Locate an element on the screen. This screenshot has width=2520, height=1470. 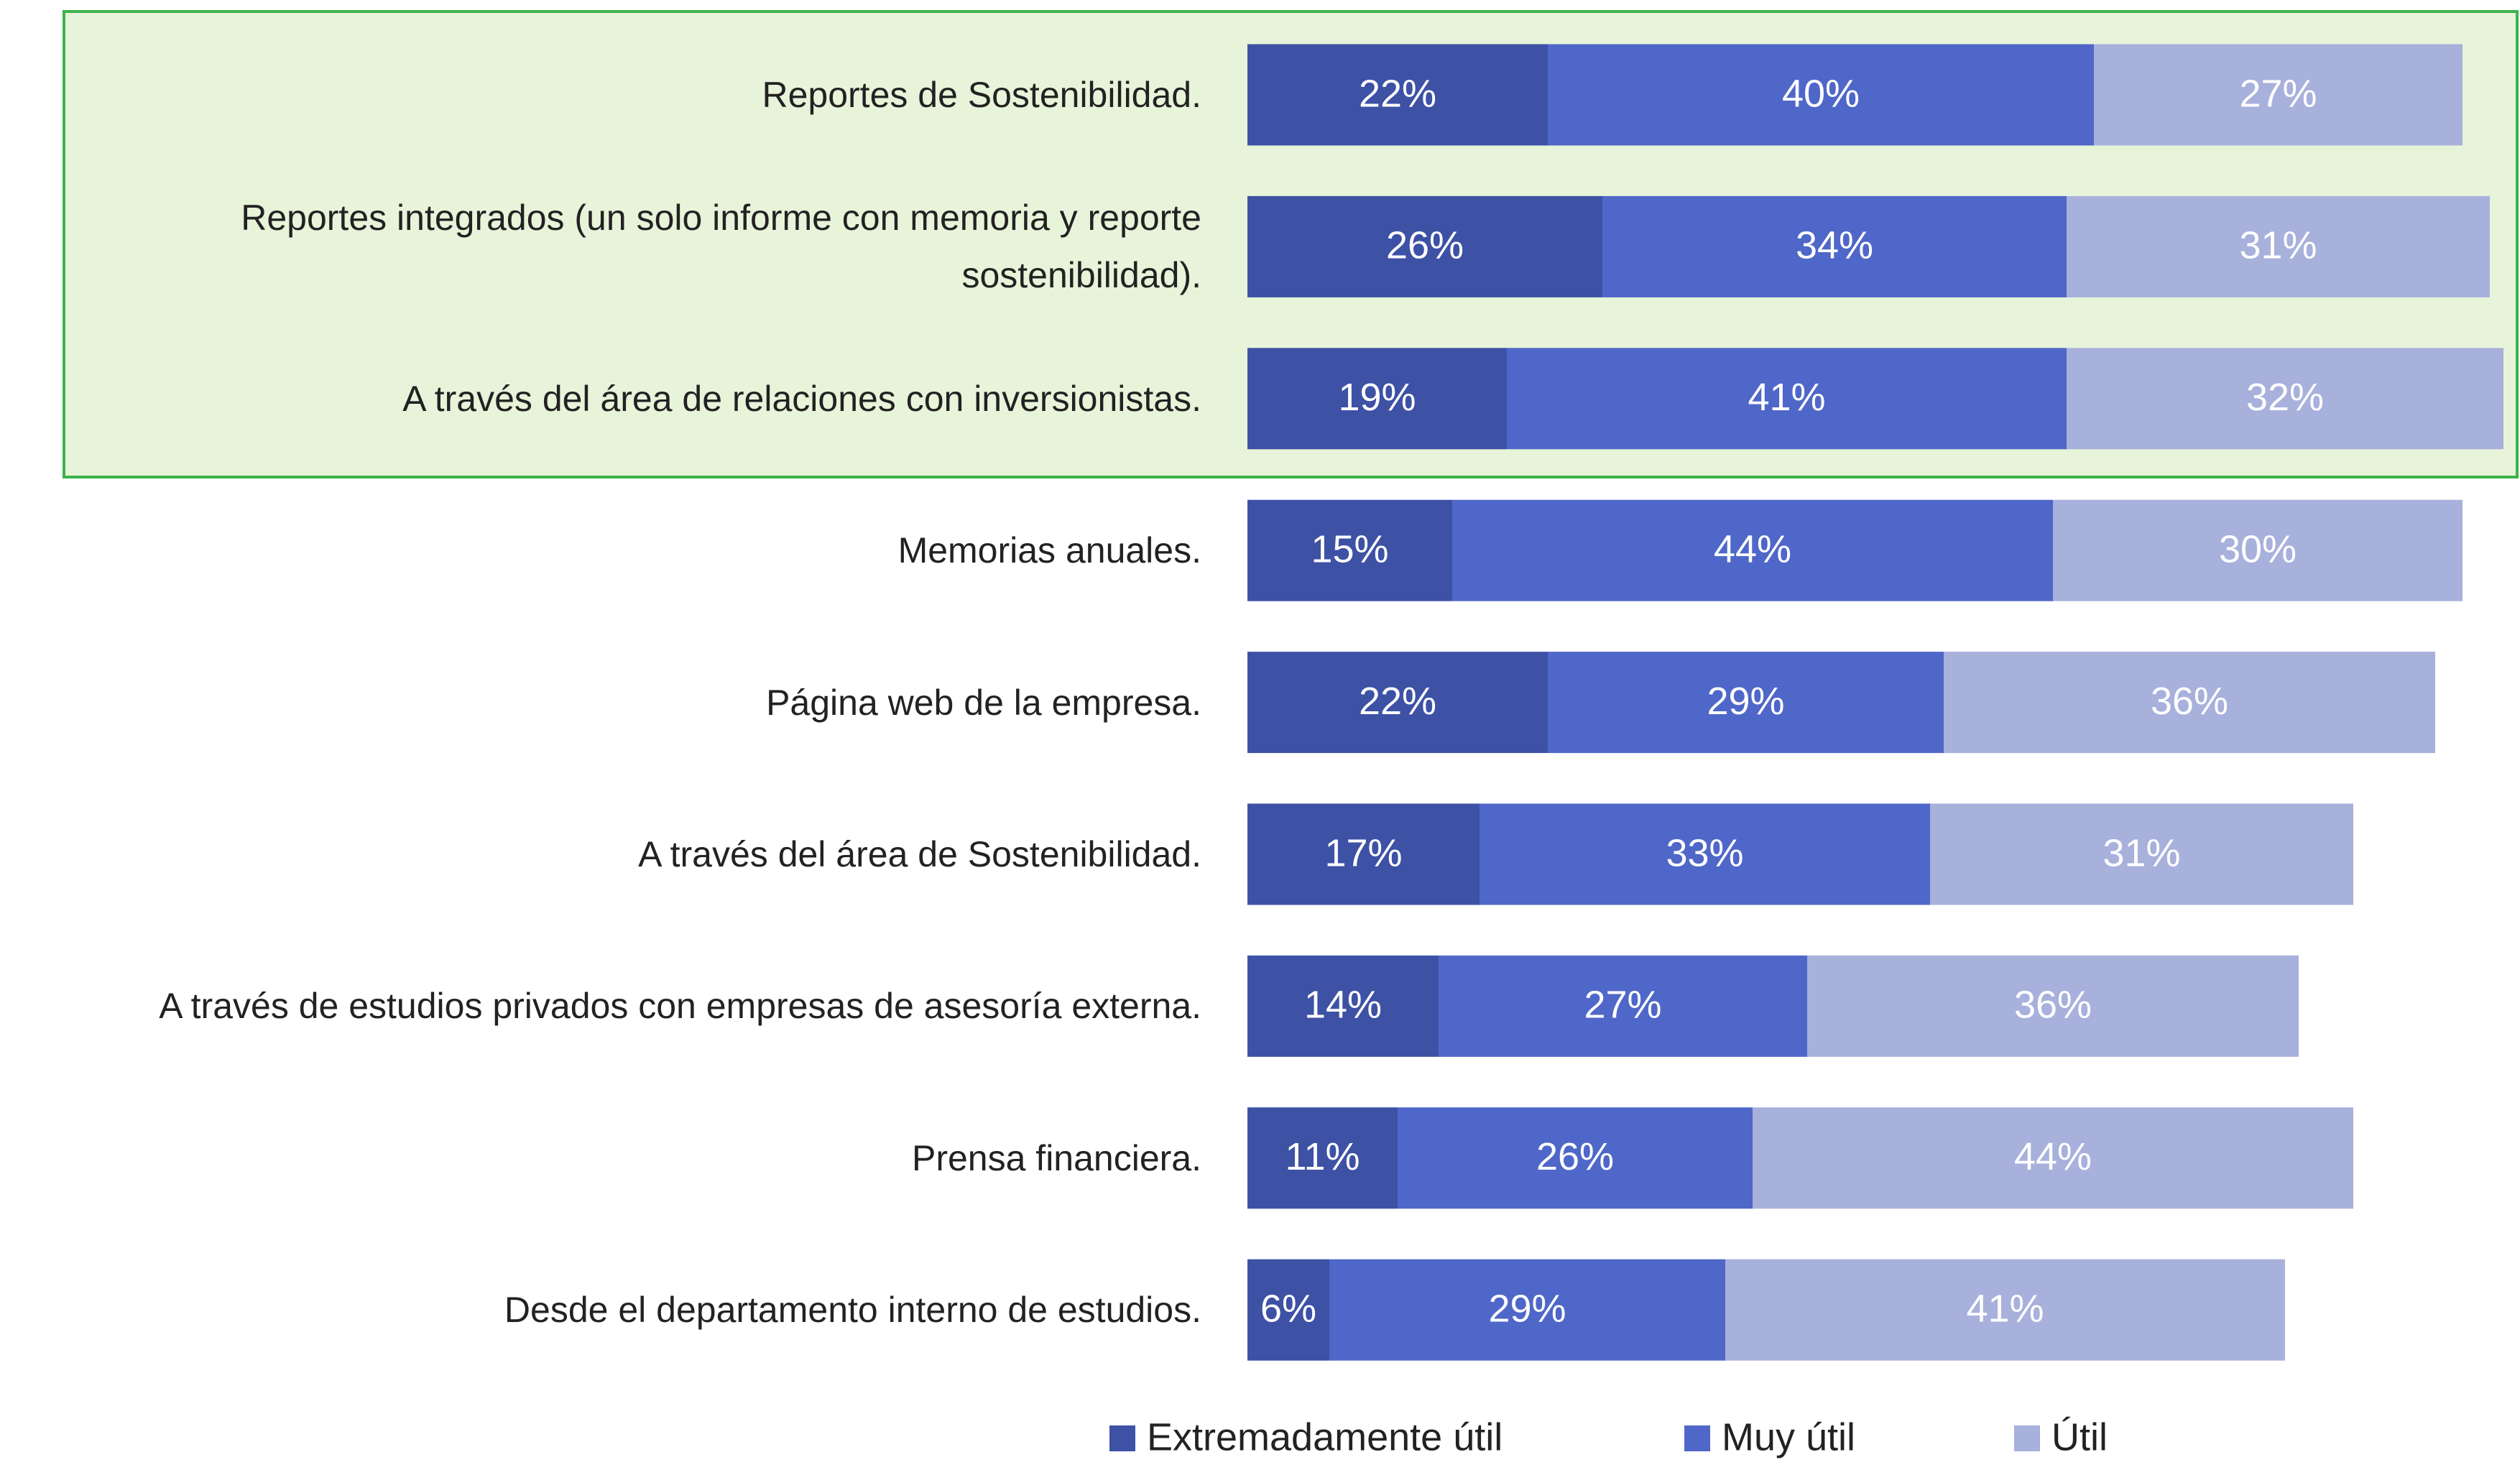
category-label: Prensa financiera. is located at coordinates (1056, 1158).